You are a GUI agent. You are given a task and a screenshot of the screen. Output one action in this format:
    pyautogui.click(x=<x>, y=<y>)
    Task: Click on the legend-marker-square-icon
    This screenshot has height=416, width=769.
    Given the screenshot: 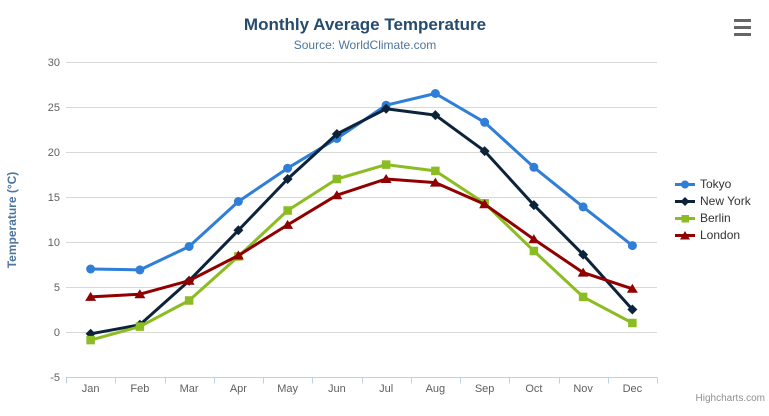 What is the action you would take?
    pyautogui.click(x=685, y=218)
    